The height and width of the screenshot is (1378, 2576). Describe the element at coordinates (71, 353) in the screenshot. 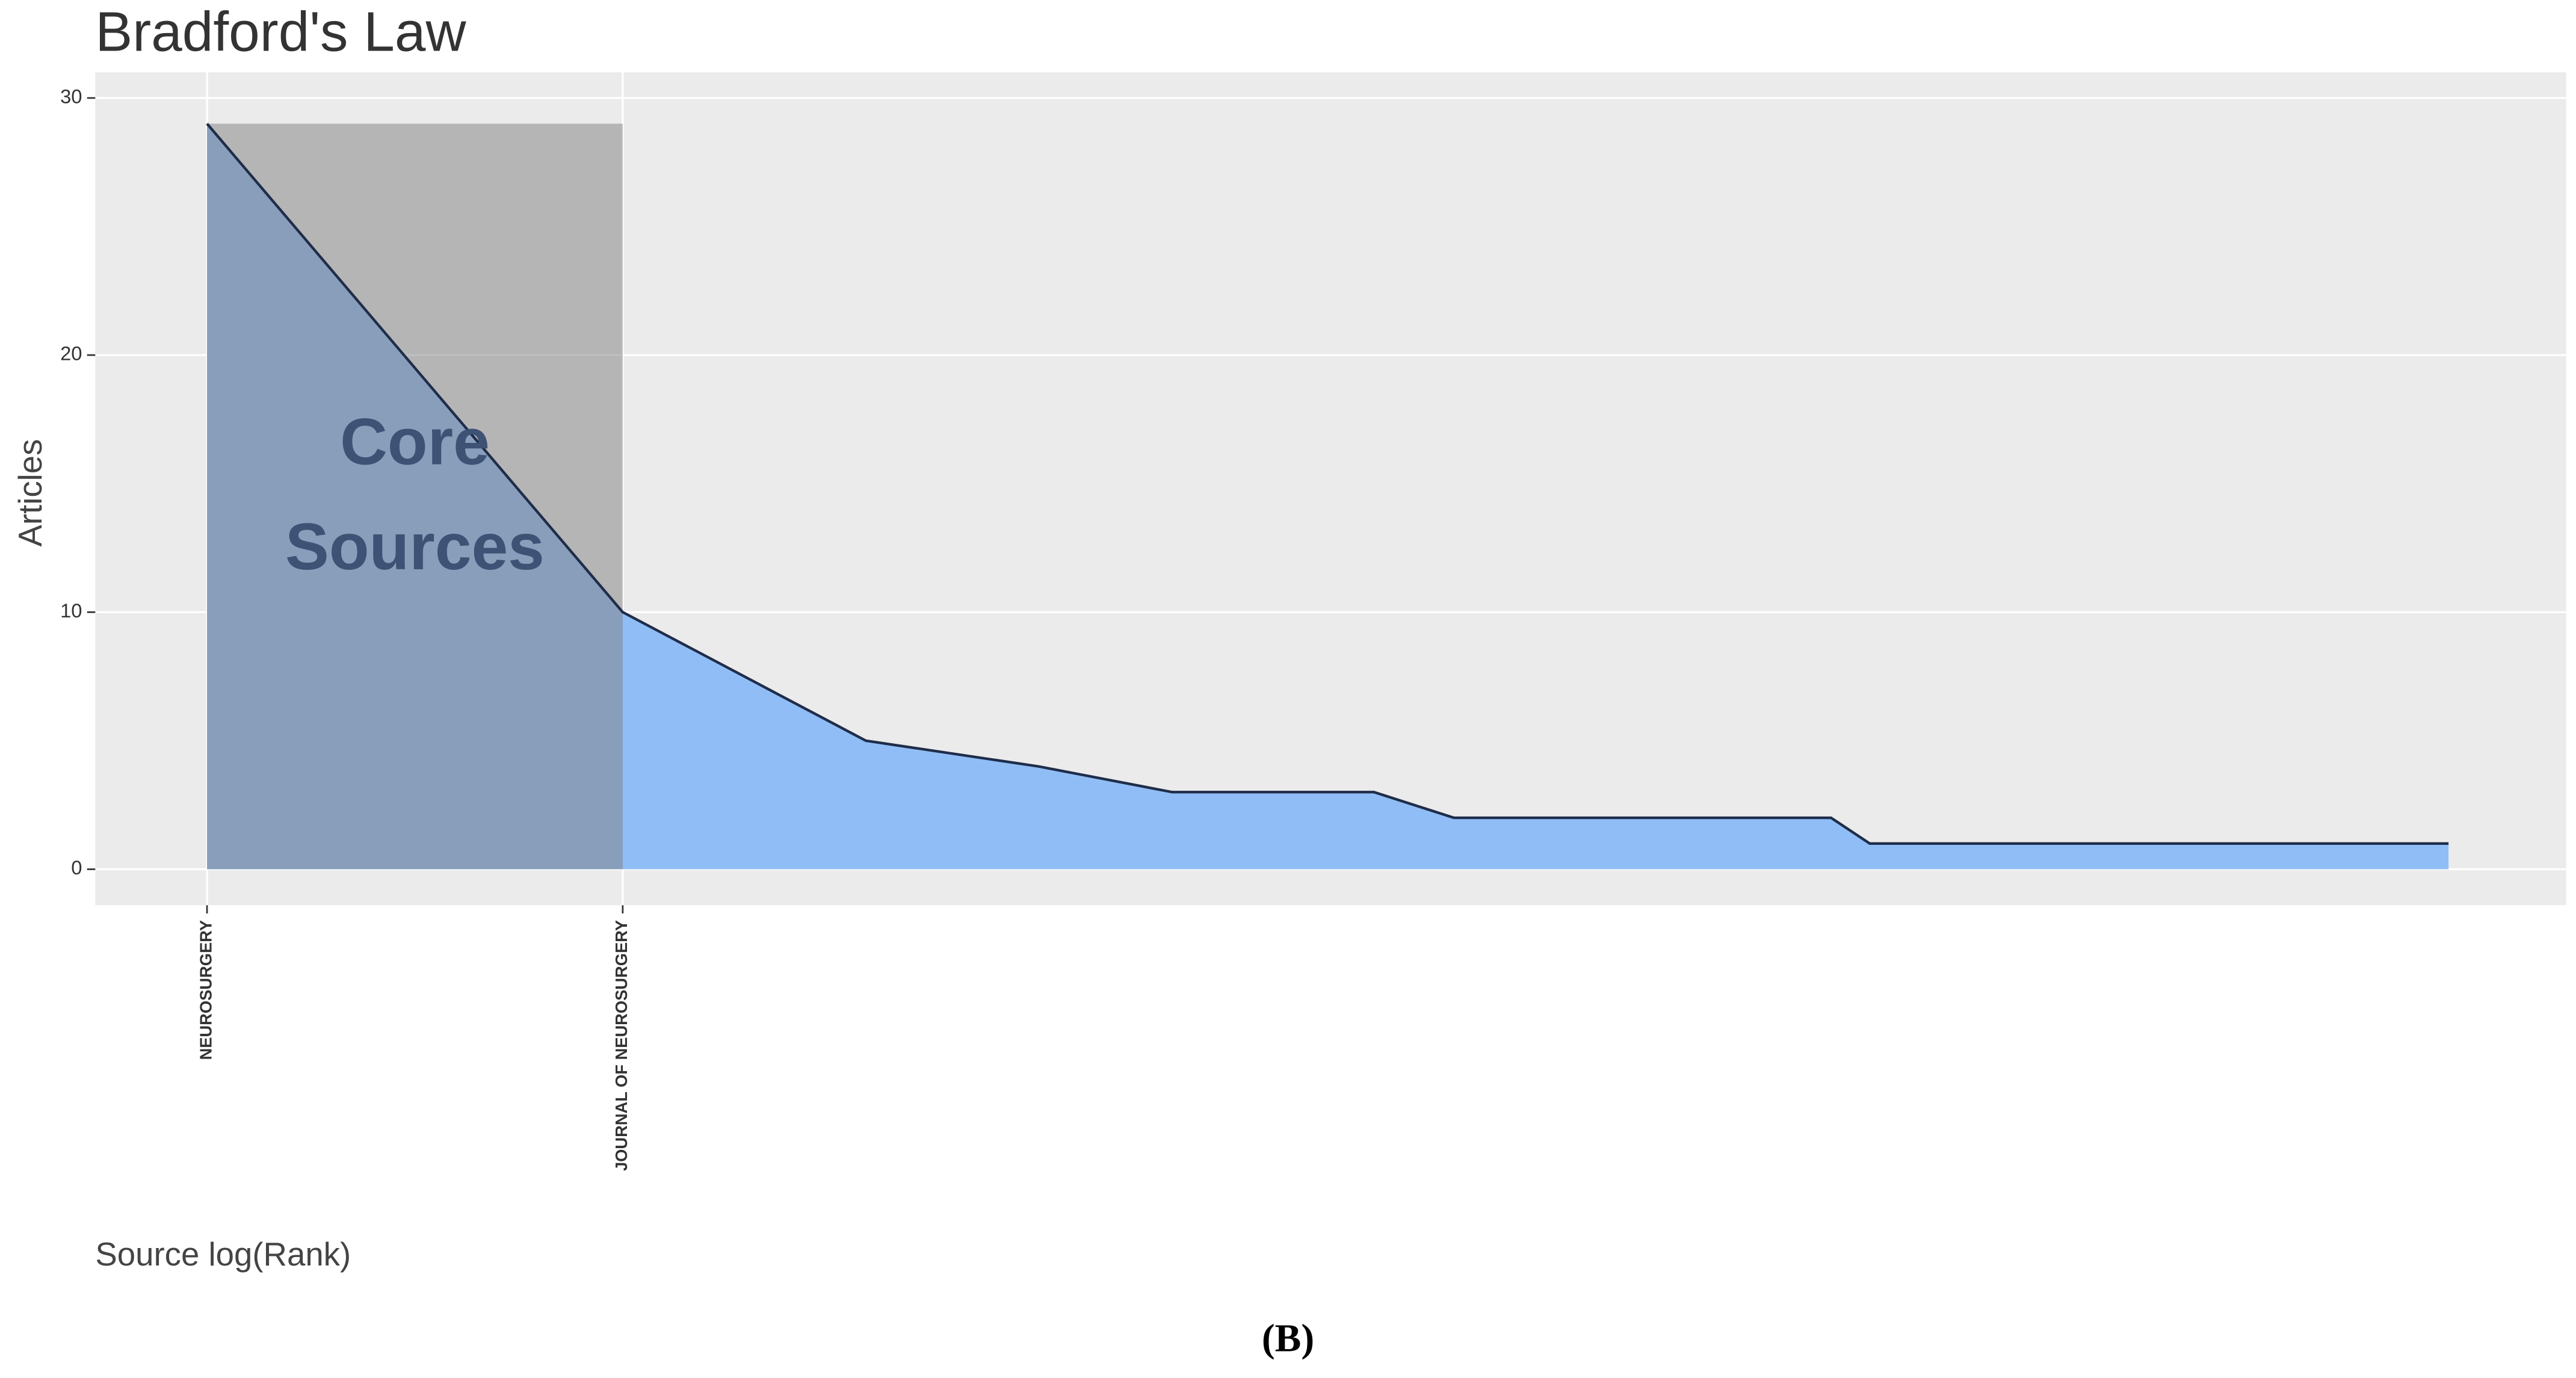

I see `y-tick-label: 20` at that location.